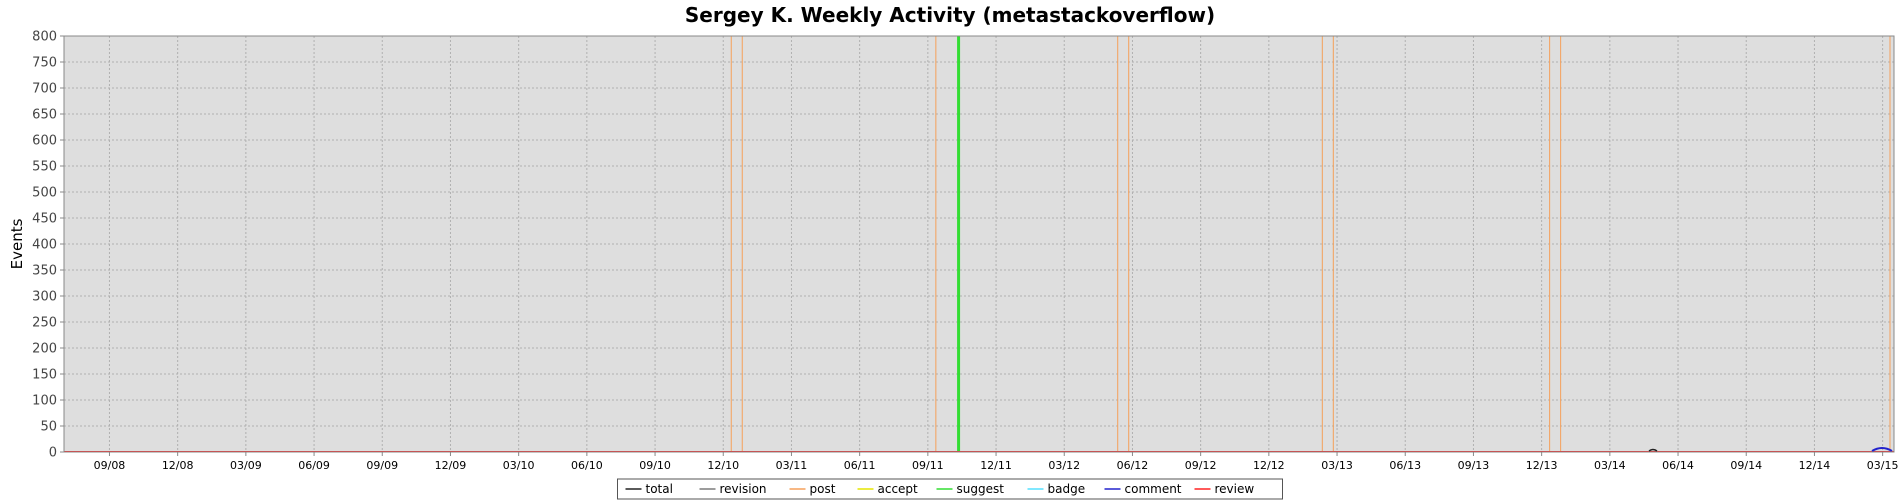 The height and width of the screenshot is (500, 1900). What do you see at coordinates (996, 465) in the screenshot?
I see `x-tick-label: 12/11` at bounding box center [996, 465].